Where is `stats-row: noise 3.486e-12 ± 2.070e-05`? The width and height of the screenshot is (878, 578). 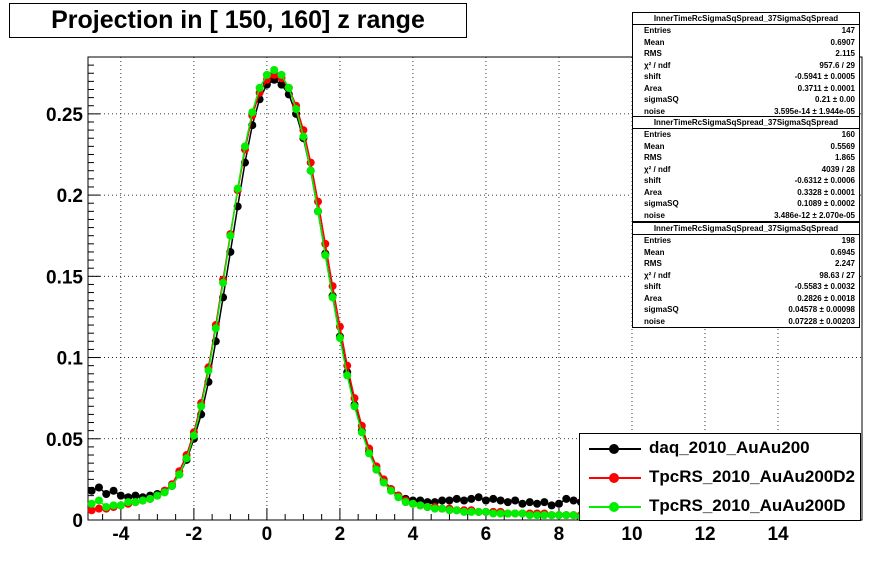
stats-row: noise 3.486e-12 ± 2.070e-05 is located at coordinates (746, 216).